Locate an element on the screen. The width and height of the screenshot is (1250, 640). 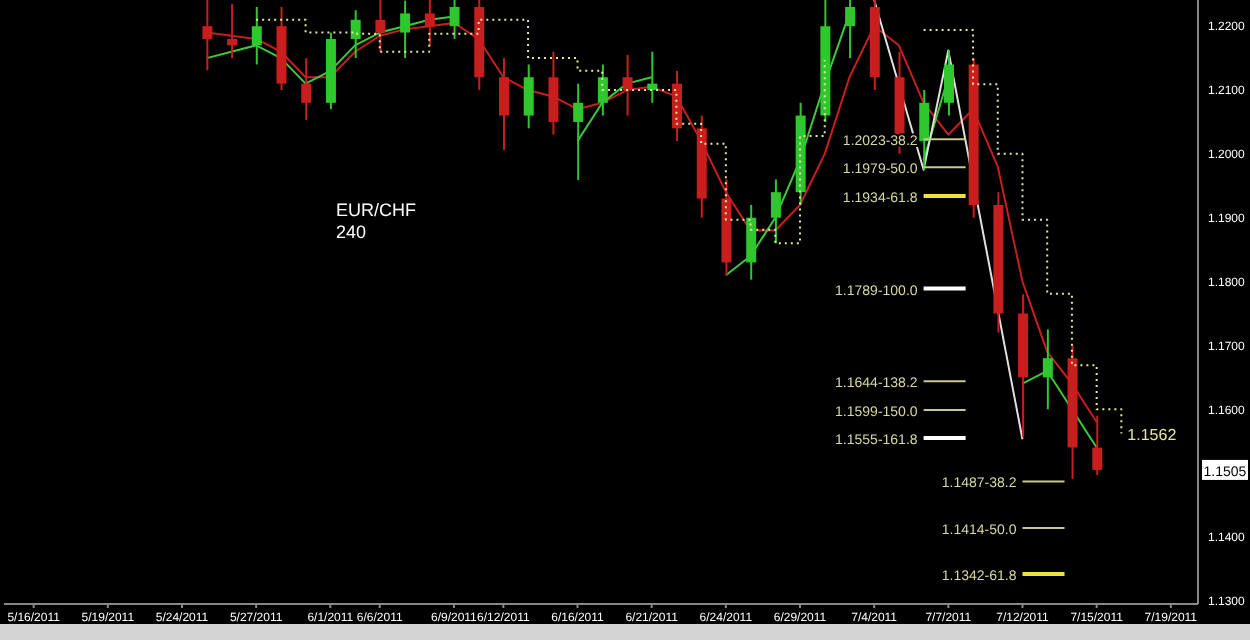
text: 240 is located at coordinates (352, 233).